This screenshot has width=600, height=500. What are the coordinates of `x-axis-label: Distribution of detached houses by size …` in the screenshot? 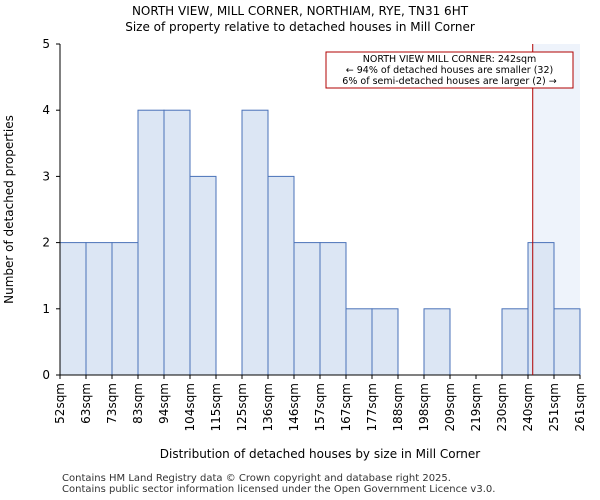 It's located at (320, 454).